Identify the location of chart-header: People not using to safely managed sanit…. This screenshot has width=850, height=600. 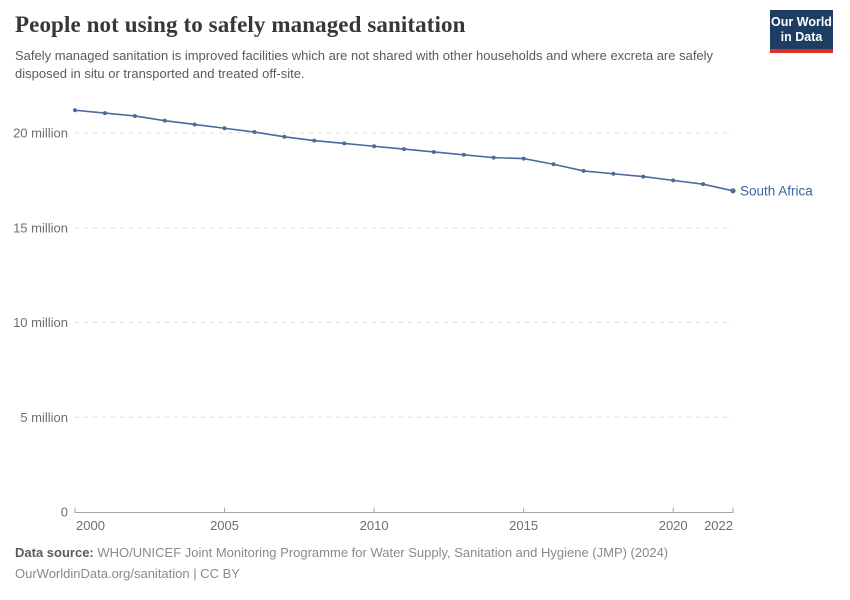
(386, 48).